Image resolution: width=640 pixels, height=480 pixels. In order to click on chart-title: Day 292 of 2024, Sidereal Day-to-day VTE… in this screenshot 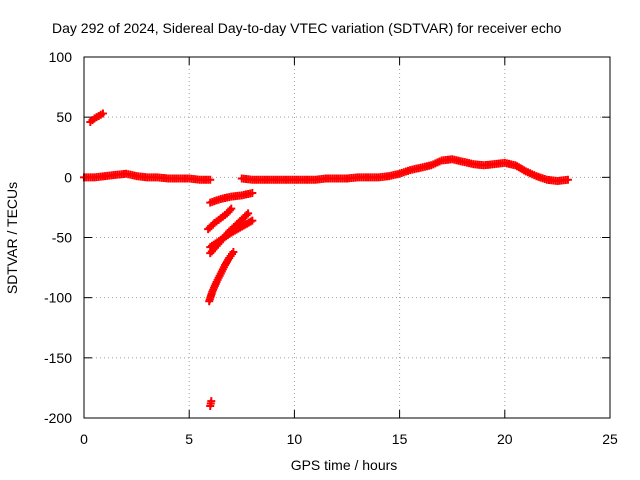, I will do `click(307, 28)`.